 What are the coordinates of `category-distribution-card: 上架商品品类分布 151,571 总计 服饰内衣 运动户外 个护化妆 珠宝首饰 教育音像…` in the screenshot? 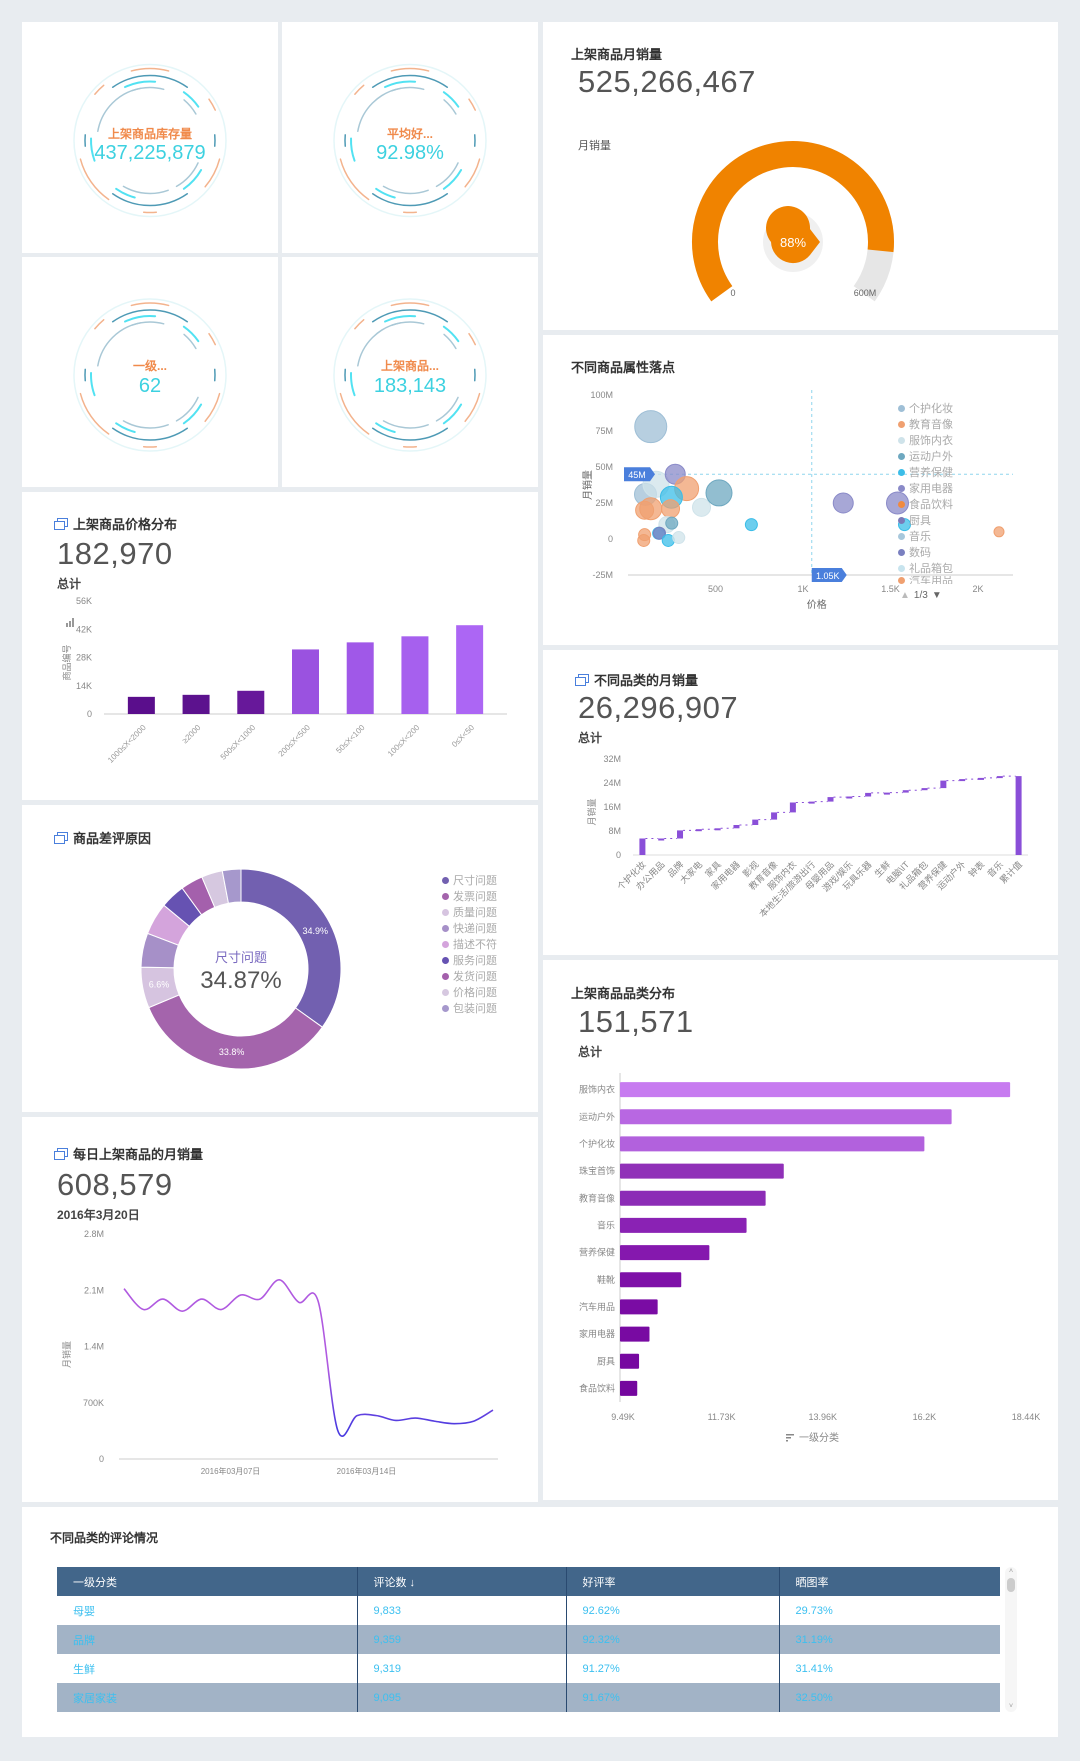 It's located at (800, 1230).